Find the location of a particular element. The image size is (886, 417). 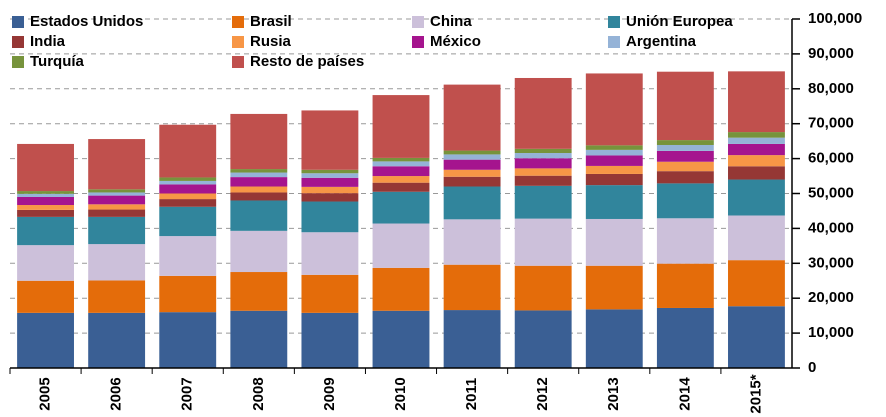

legend-label: Brasil is located at coordinates (271, 21).